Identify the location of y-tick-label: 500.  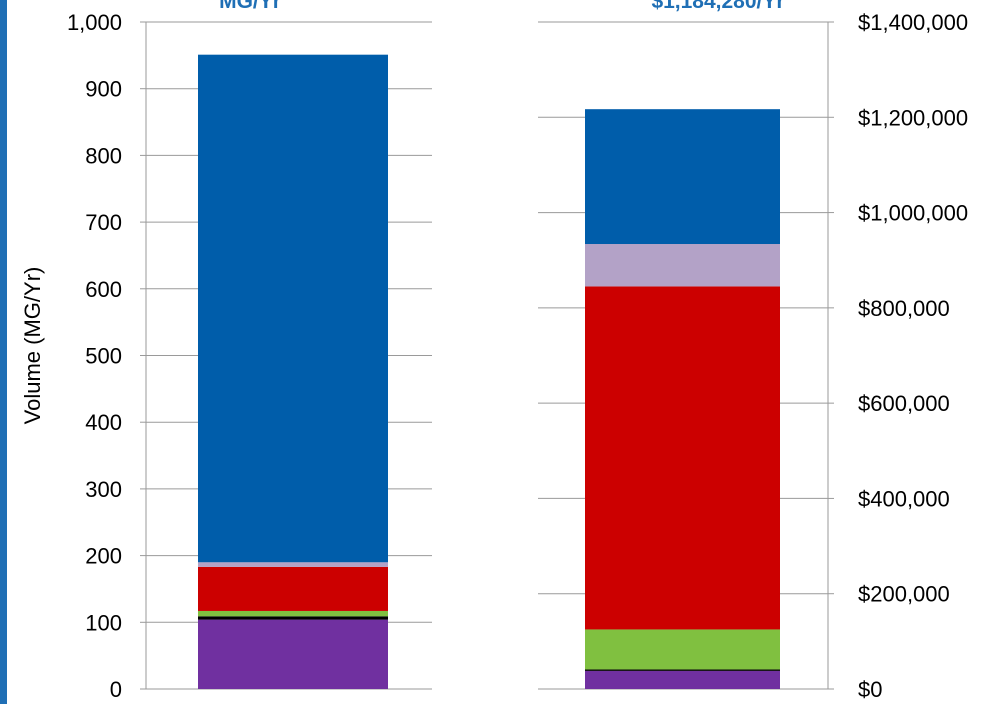
(103, 356).